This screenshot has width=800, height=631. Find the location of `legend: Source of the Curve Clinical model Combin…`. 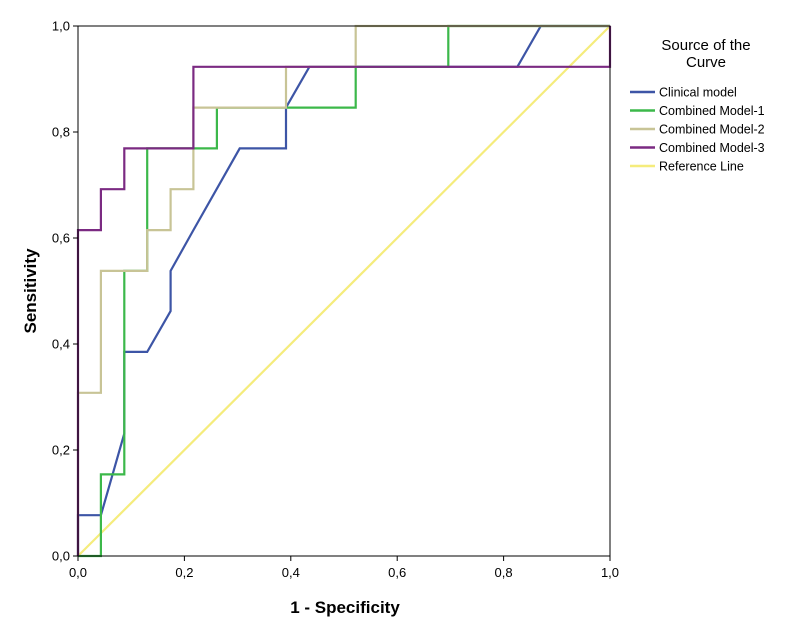

legend: Source of the Curve Clinical model Combin… is located at coordinates (697, 105).